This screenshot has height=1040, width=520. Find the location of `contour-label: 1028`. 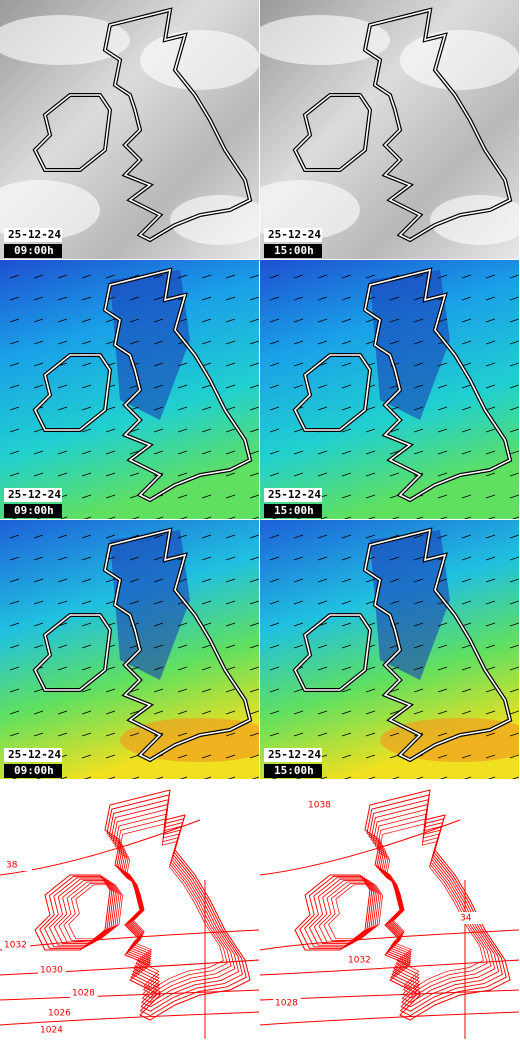

contour-label: 1028 is located at coordinates (83, 994).